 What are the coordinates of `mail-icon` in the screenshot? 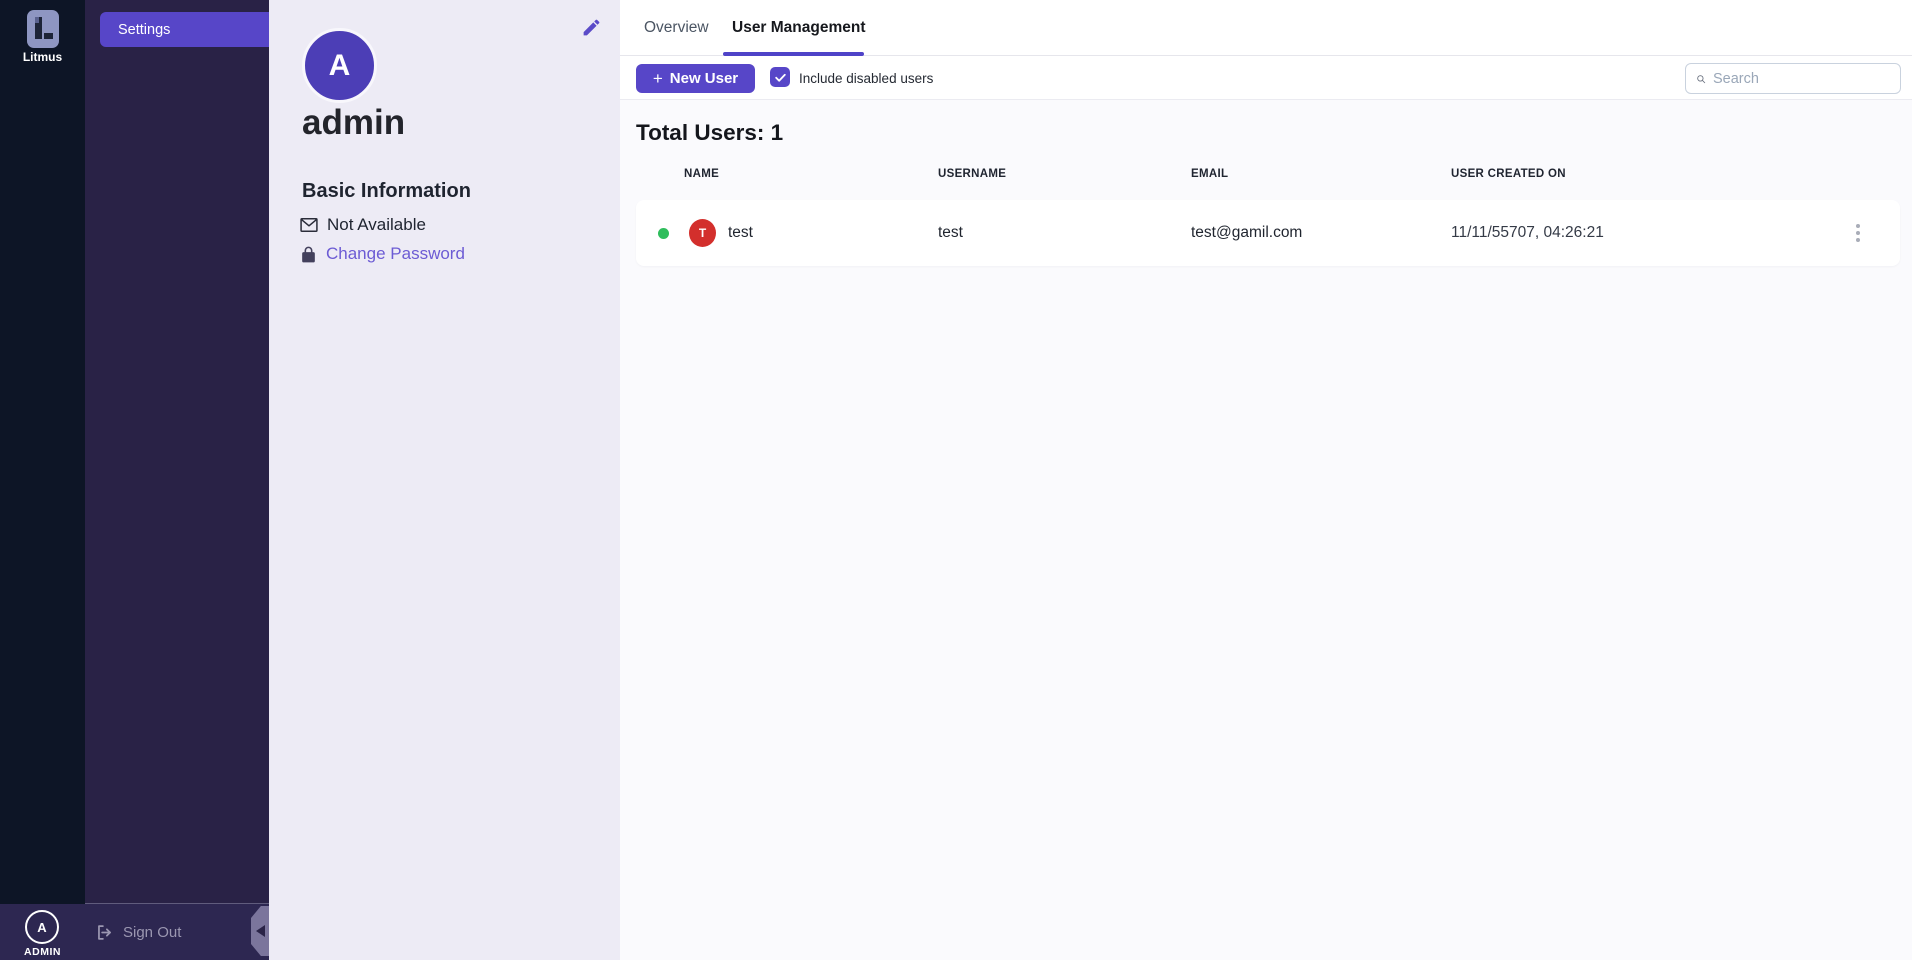 It's located at (309, 225).